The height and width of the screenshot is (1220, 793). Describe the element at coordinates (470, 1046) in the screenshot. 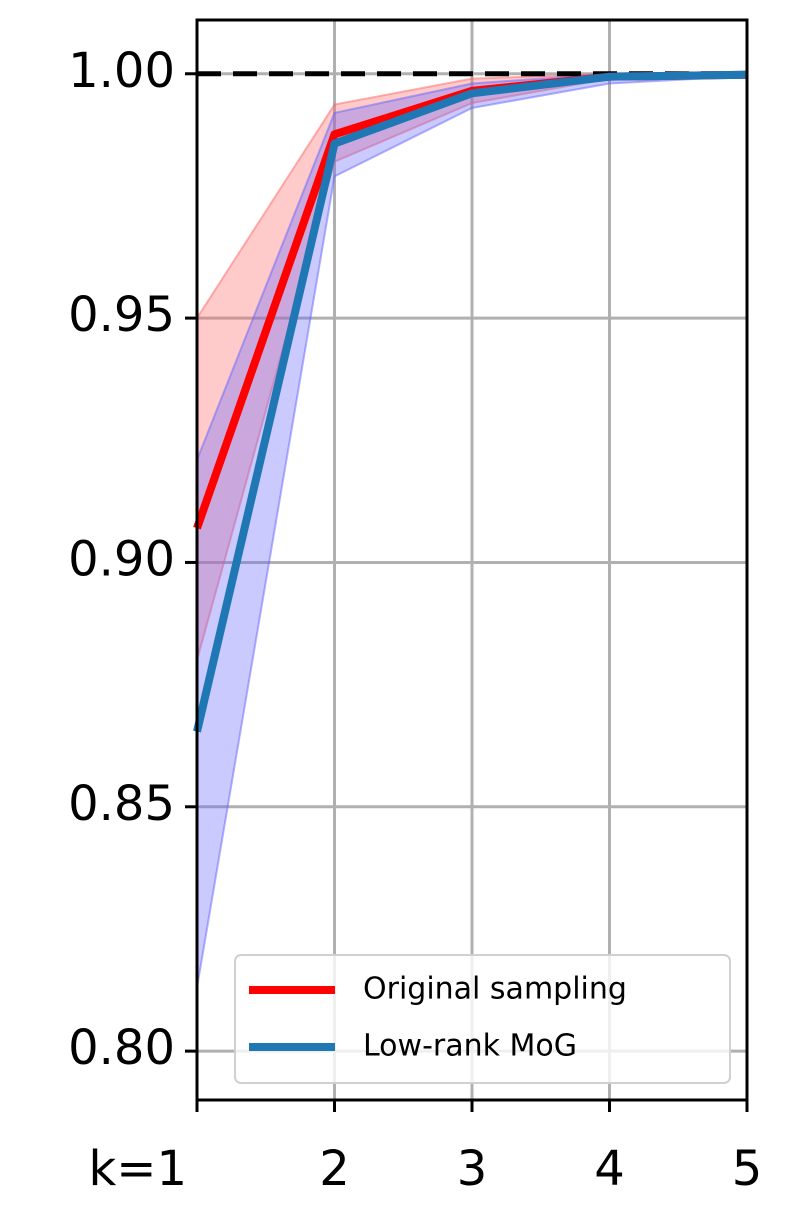

I see `legend-label: Low-rank MoG` at that location.